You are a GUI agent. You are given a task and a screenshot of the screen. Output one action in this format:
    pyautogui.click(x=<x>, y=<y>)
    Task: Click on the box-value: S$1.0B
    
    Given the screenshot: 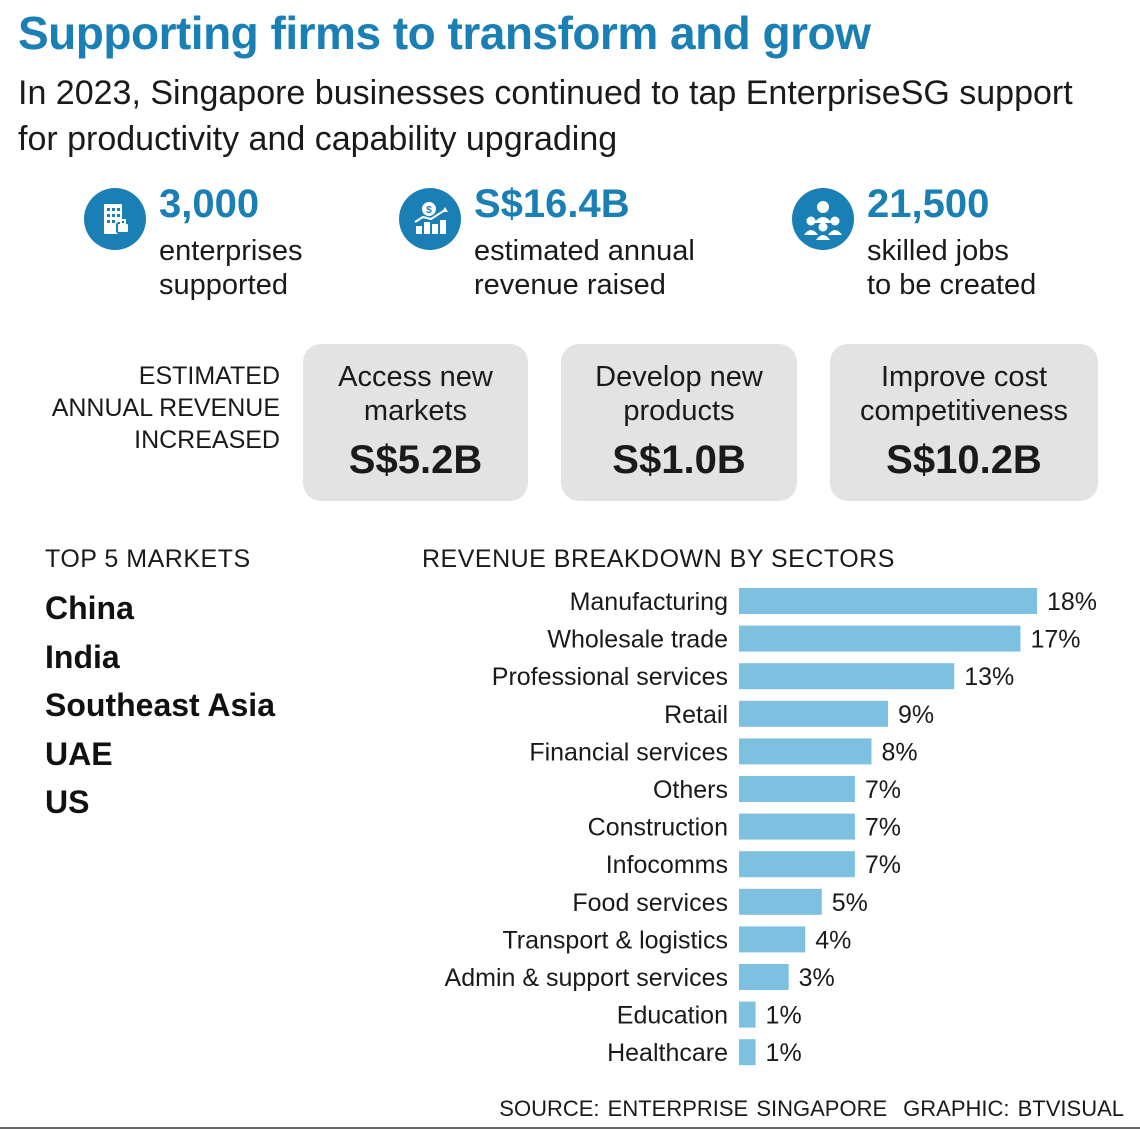 What is the action you would take?
    pyautogui.click(x=679, y=460)
    